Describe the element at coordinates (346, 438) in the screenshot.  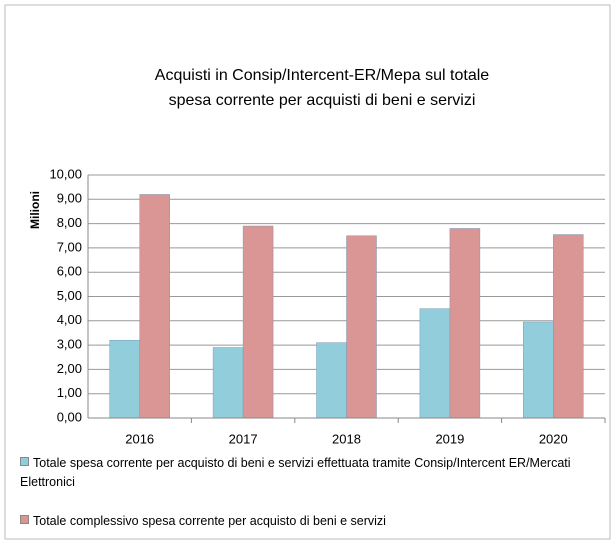
I see `x-tick-label: 2018` at that location.